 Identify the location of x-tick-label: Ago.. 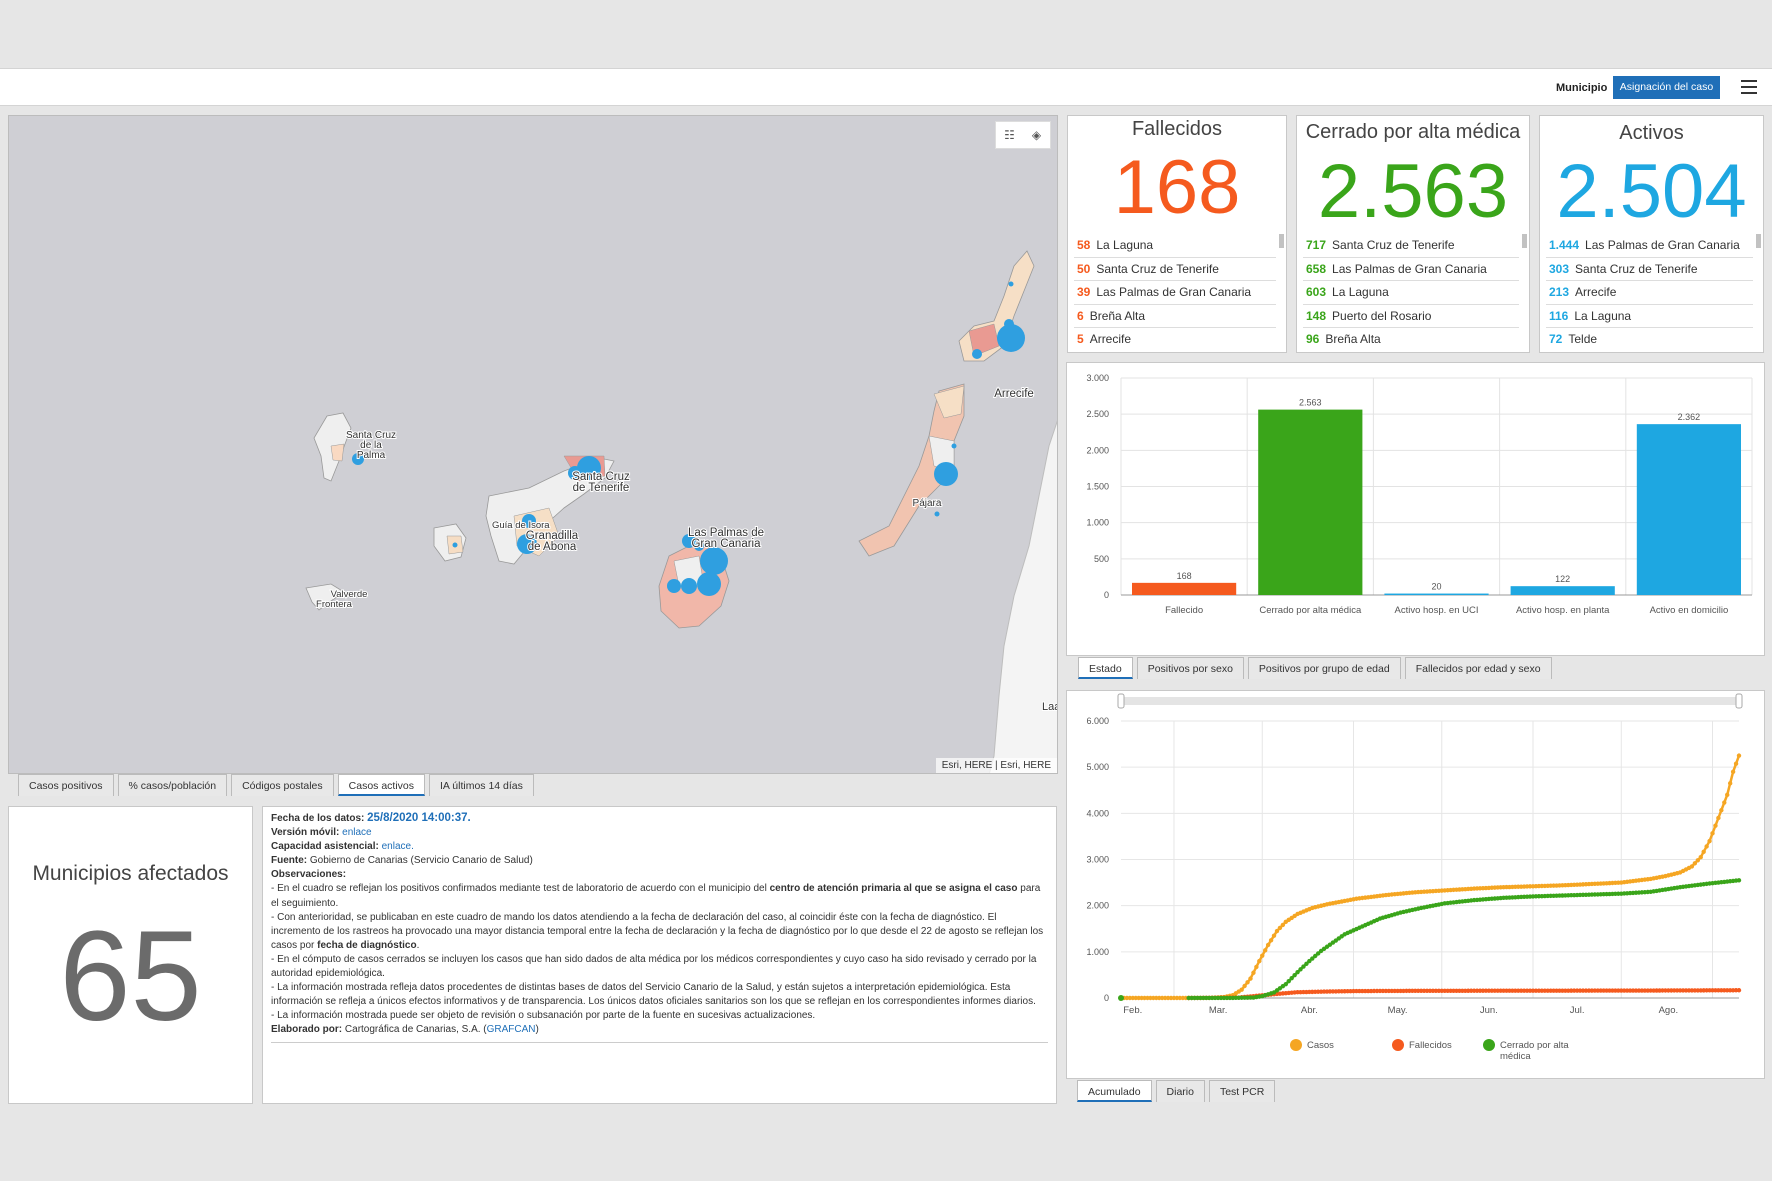
(1669, 1010).